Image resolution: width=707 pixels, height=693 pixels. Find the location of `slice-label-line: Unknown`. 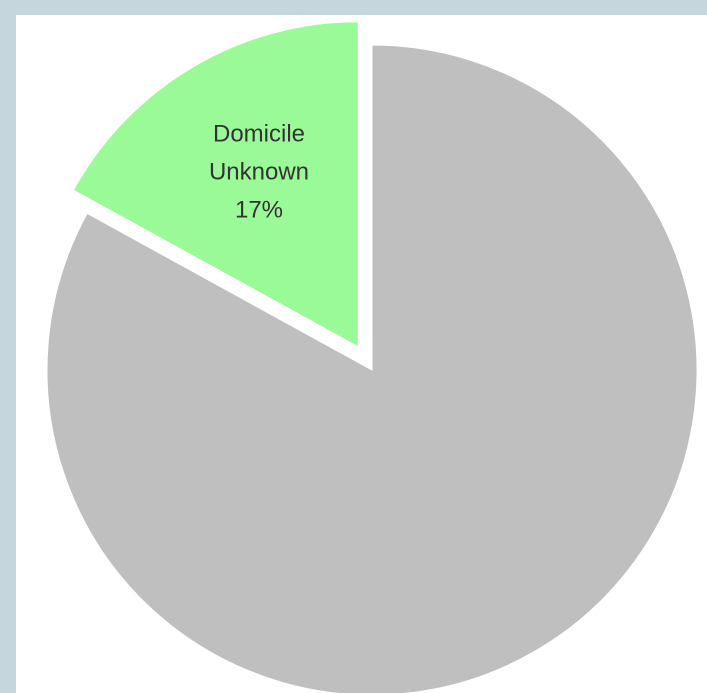

slice-label-line: Unknown is located at coordinates (259, 171).